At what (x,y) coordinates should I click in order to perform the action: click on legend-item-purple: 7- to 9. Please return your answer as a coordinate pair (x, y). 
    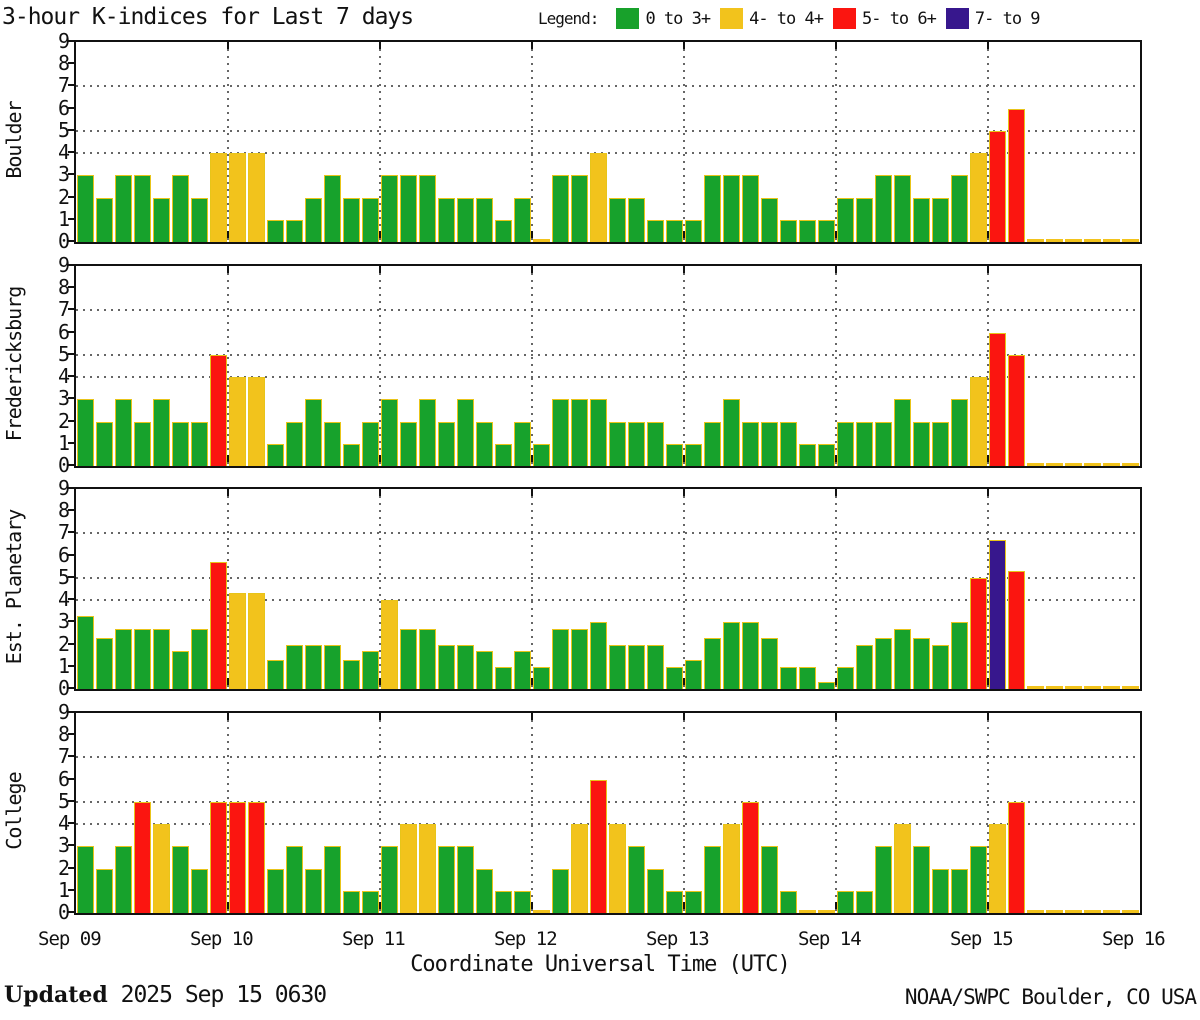
    Looking at the image, I should click on (1007, 18).